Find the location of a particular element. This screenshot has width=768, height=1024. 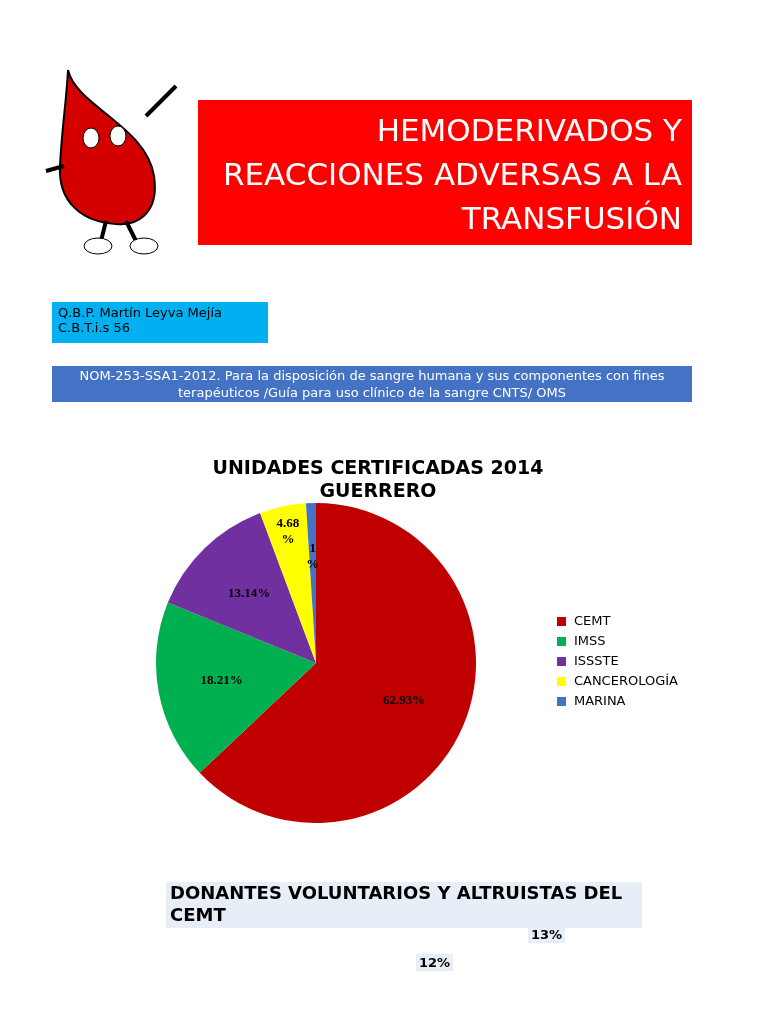

legend-label: ISSSTE is located at coordinates (596, 661).